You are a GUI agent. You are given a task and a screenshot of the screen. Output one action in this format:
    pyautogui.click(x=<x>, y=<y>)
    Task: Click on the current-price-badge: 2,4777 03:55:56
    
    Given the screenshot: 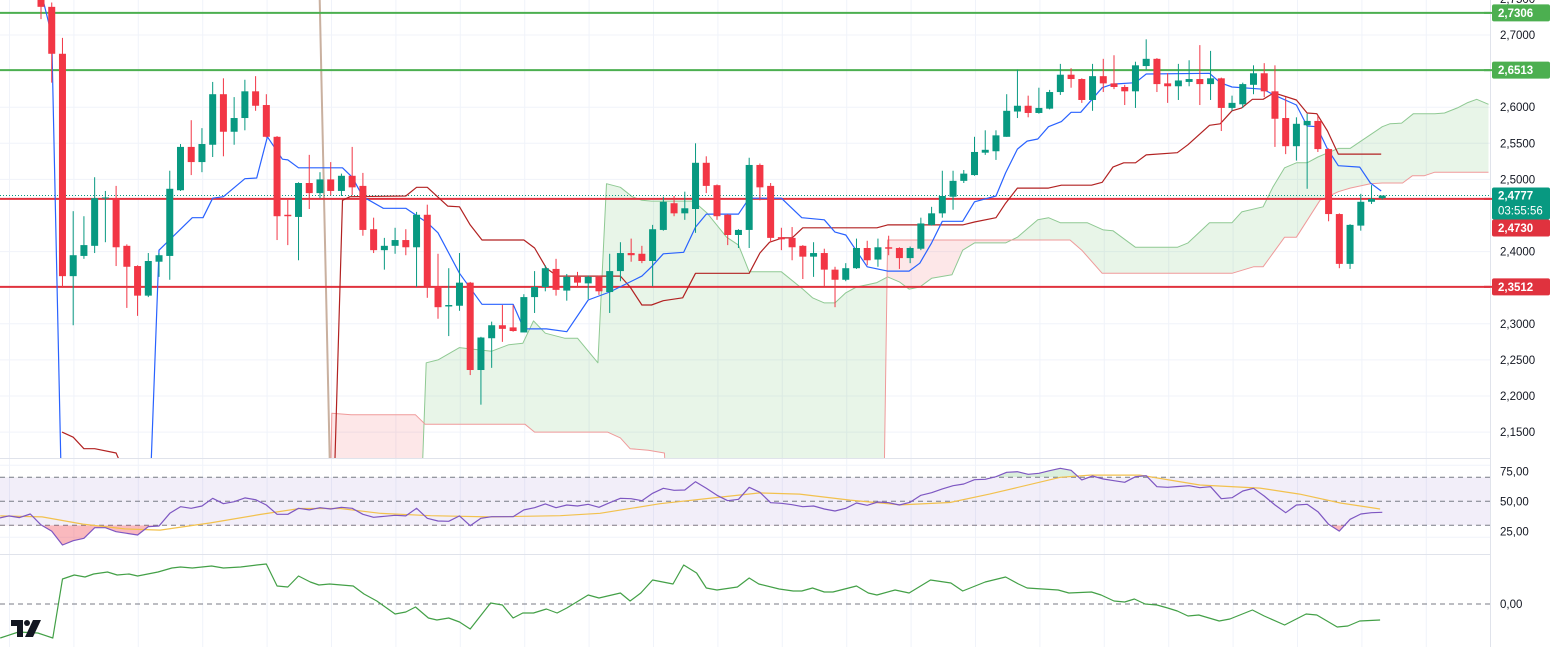 What is the action you would take?
    pyautogui.click(x=1521, y=203)
    